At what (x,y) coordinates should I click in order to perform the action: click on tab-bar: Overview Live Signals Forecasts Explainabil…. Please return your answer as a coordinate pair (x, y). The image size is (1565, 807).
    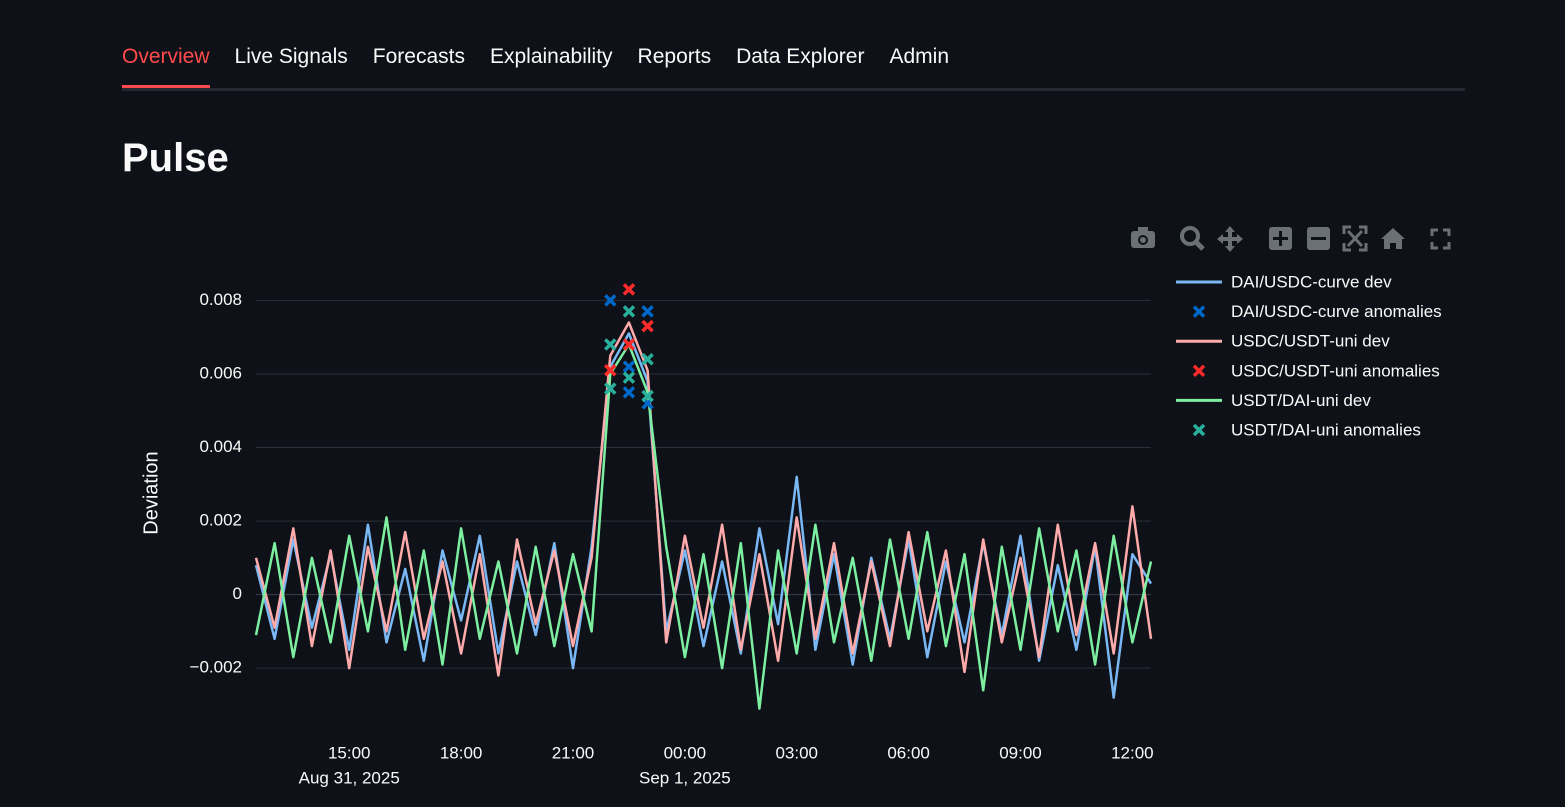
    Looking at the image, I should click on (793, 65).